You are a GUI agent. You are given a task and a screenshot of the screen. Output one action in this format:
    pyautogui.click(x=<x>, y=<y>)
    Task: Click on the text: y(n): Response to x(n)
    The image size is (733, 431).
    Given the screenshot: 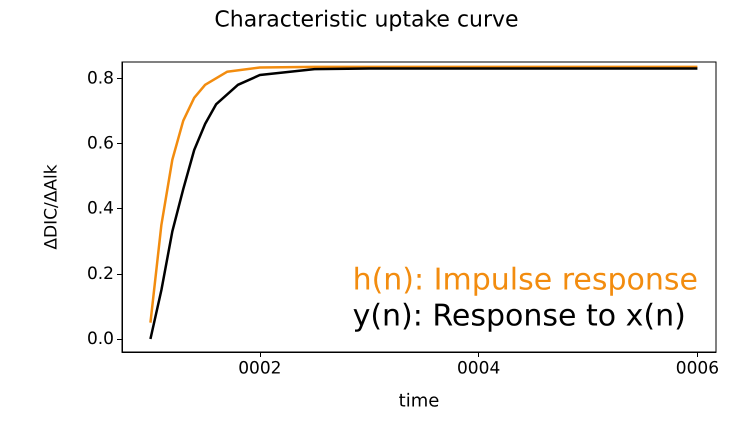 What is the action you would take?
    pyautogui.click(x=519, y=316)
    